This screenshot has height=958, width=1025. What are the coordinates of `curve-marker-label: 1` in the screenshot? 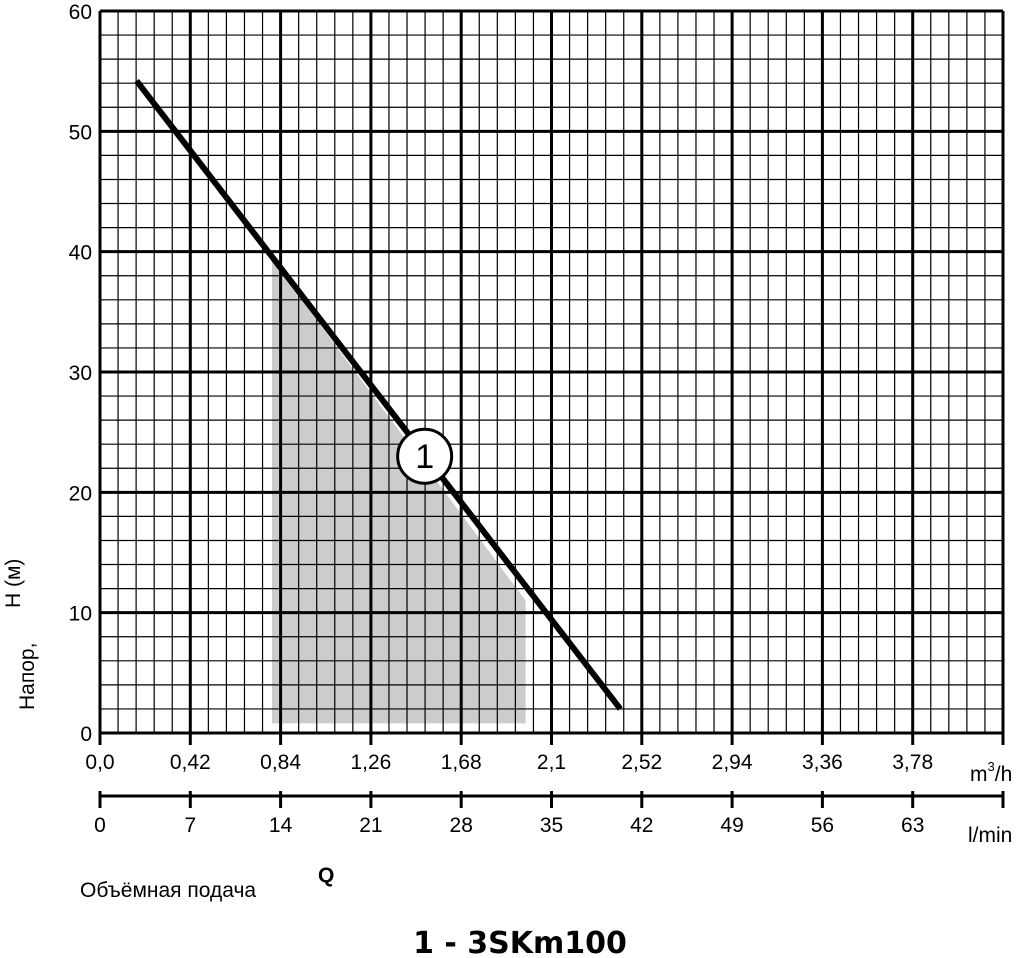 It's located at (424, 457).